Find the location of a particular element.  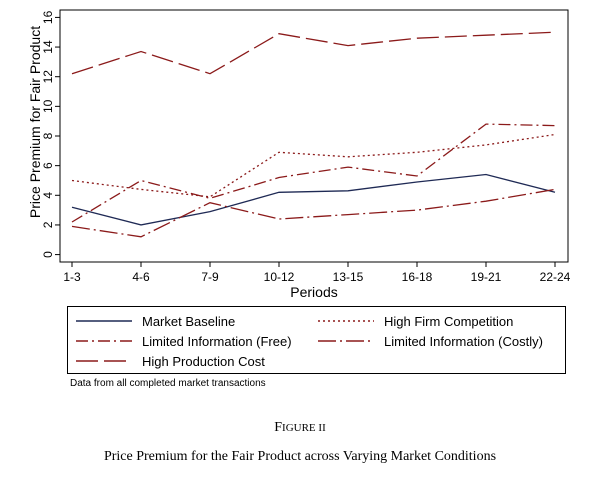

y-tick-label: 6 is located at coordinates (48, 165).